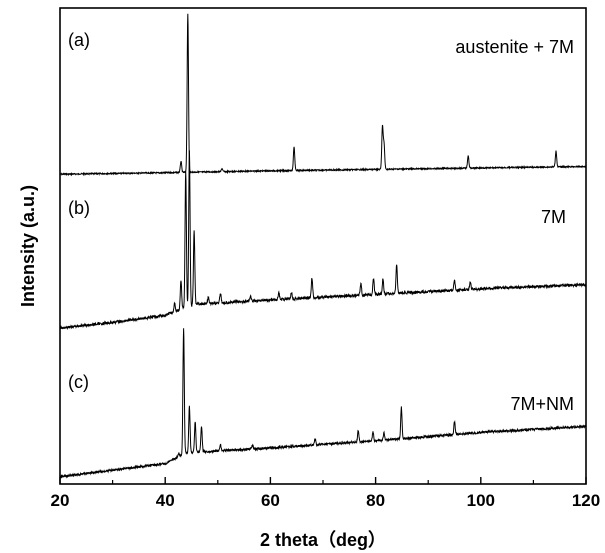 This screenshot has height=553, width=605. I want to click on x-axis-title: 2 theta（deg）, so click(323, 540).